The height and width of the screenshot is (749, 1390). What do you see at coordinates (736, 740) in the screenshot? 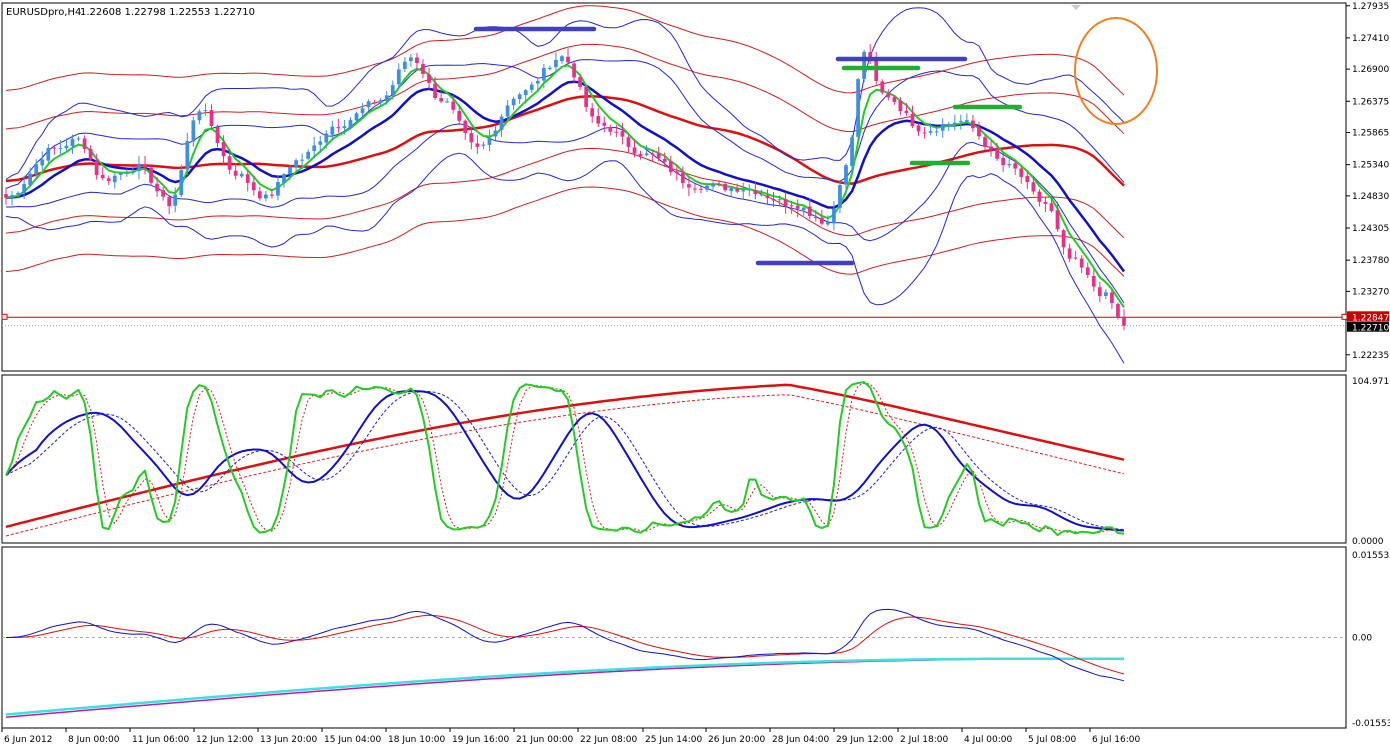
I see `time-tick-label: 26 Jun 20:00` at bounding box center [736, 740].